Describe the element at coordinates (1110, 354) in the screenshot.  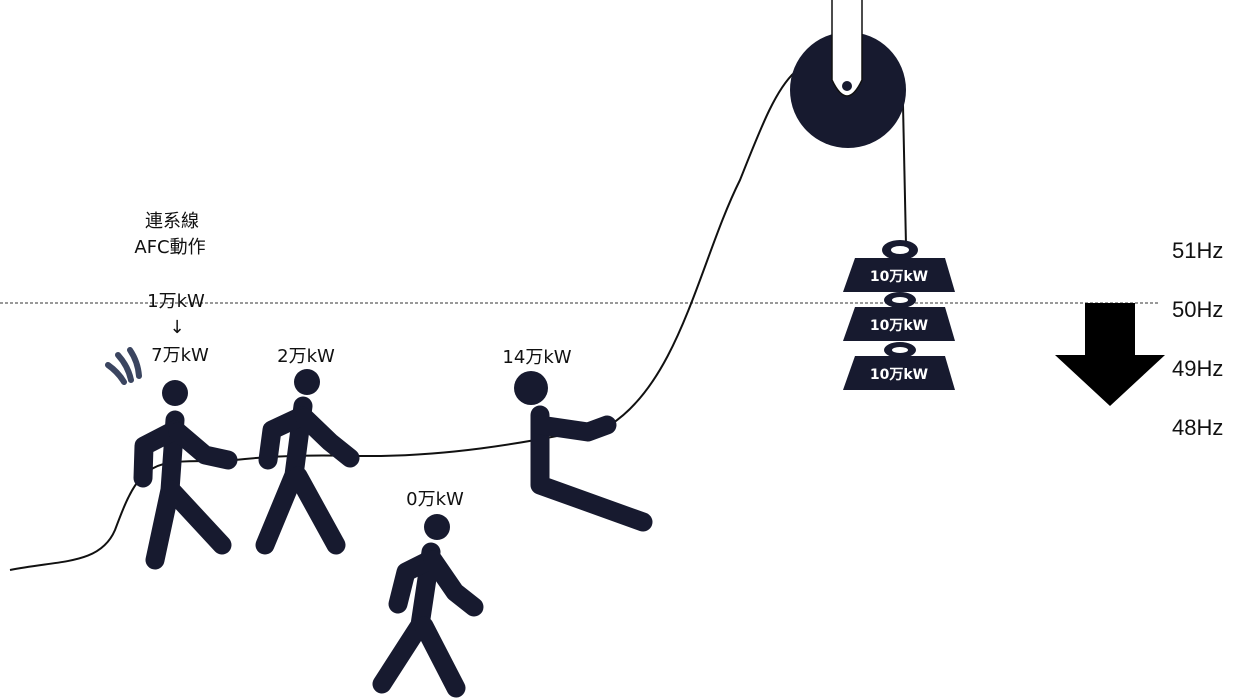
I see `down-arrow` at that location.